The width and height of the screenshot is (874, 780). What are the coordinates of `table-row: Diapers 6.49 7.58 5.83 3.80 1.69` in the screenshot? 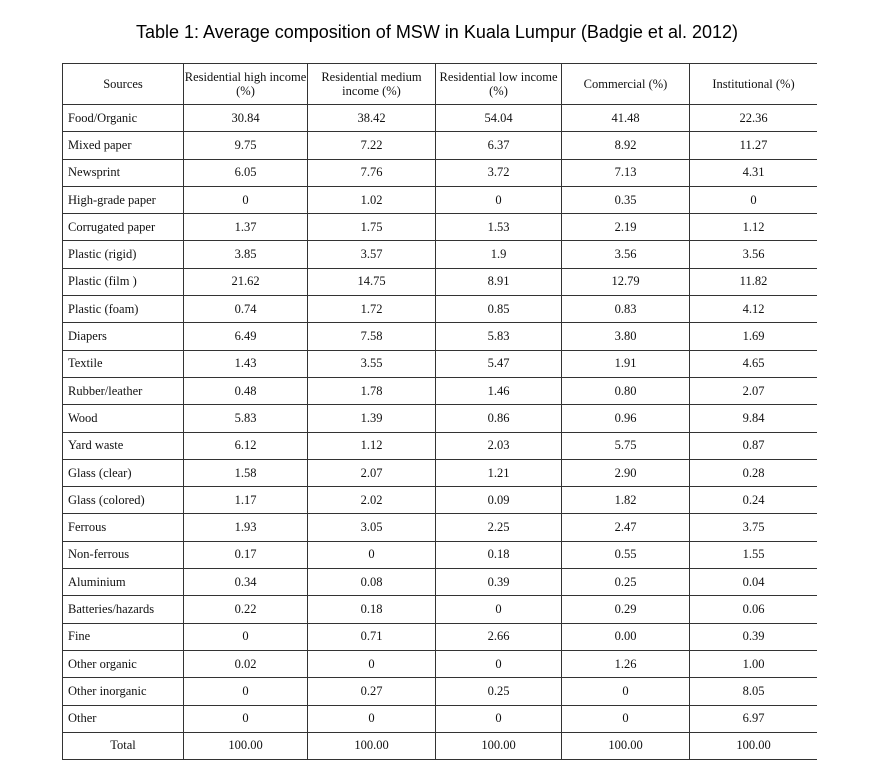 It's located at (439, 336).